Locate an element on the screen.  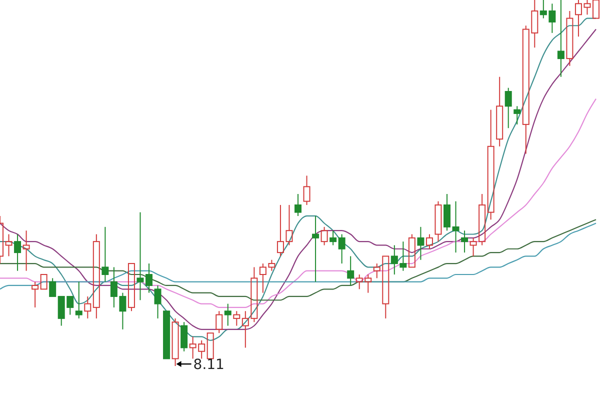
annotation: 8.11 is located at coordinates (208, 365).